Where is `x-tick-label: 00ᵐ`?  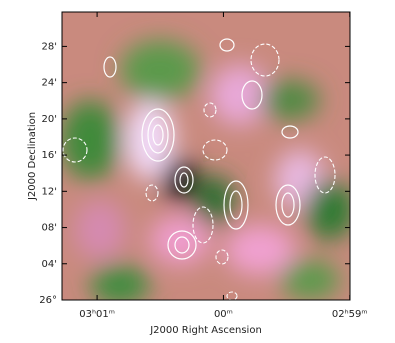 x-tick-label: 00ᵐ is located at coordinates (223, 314).